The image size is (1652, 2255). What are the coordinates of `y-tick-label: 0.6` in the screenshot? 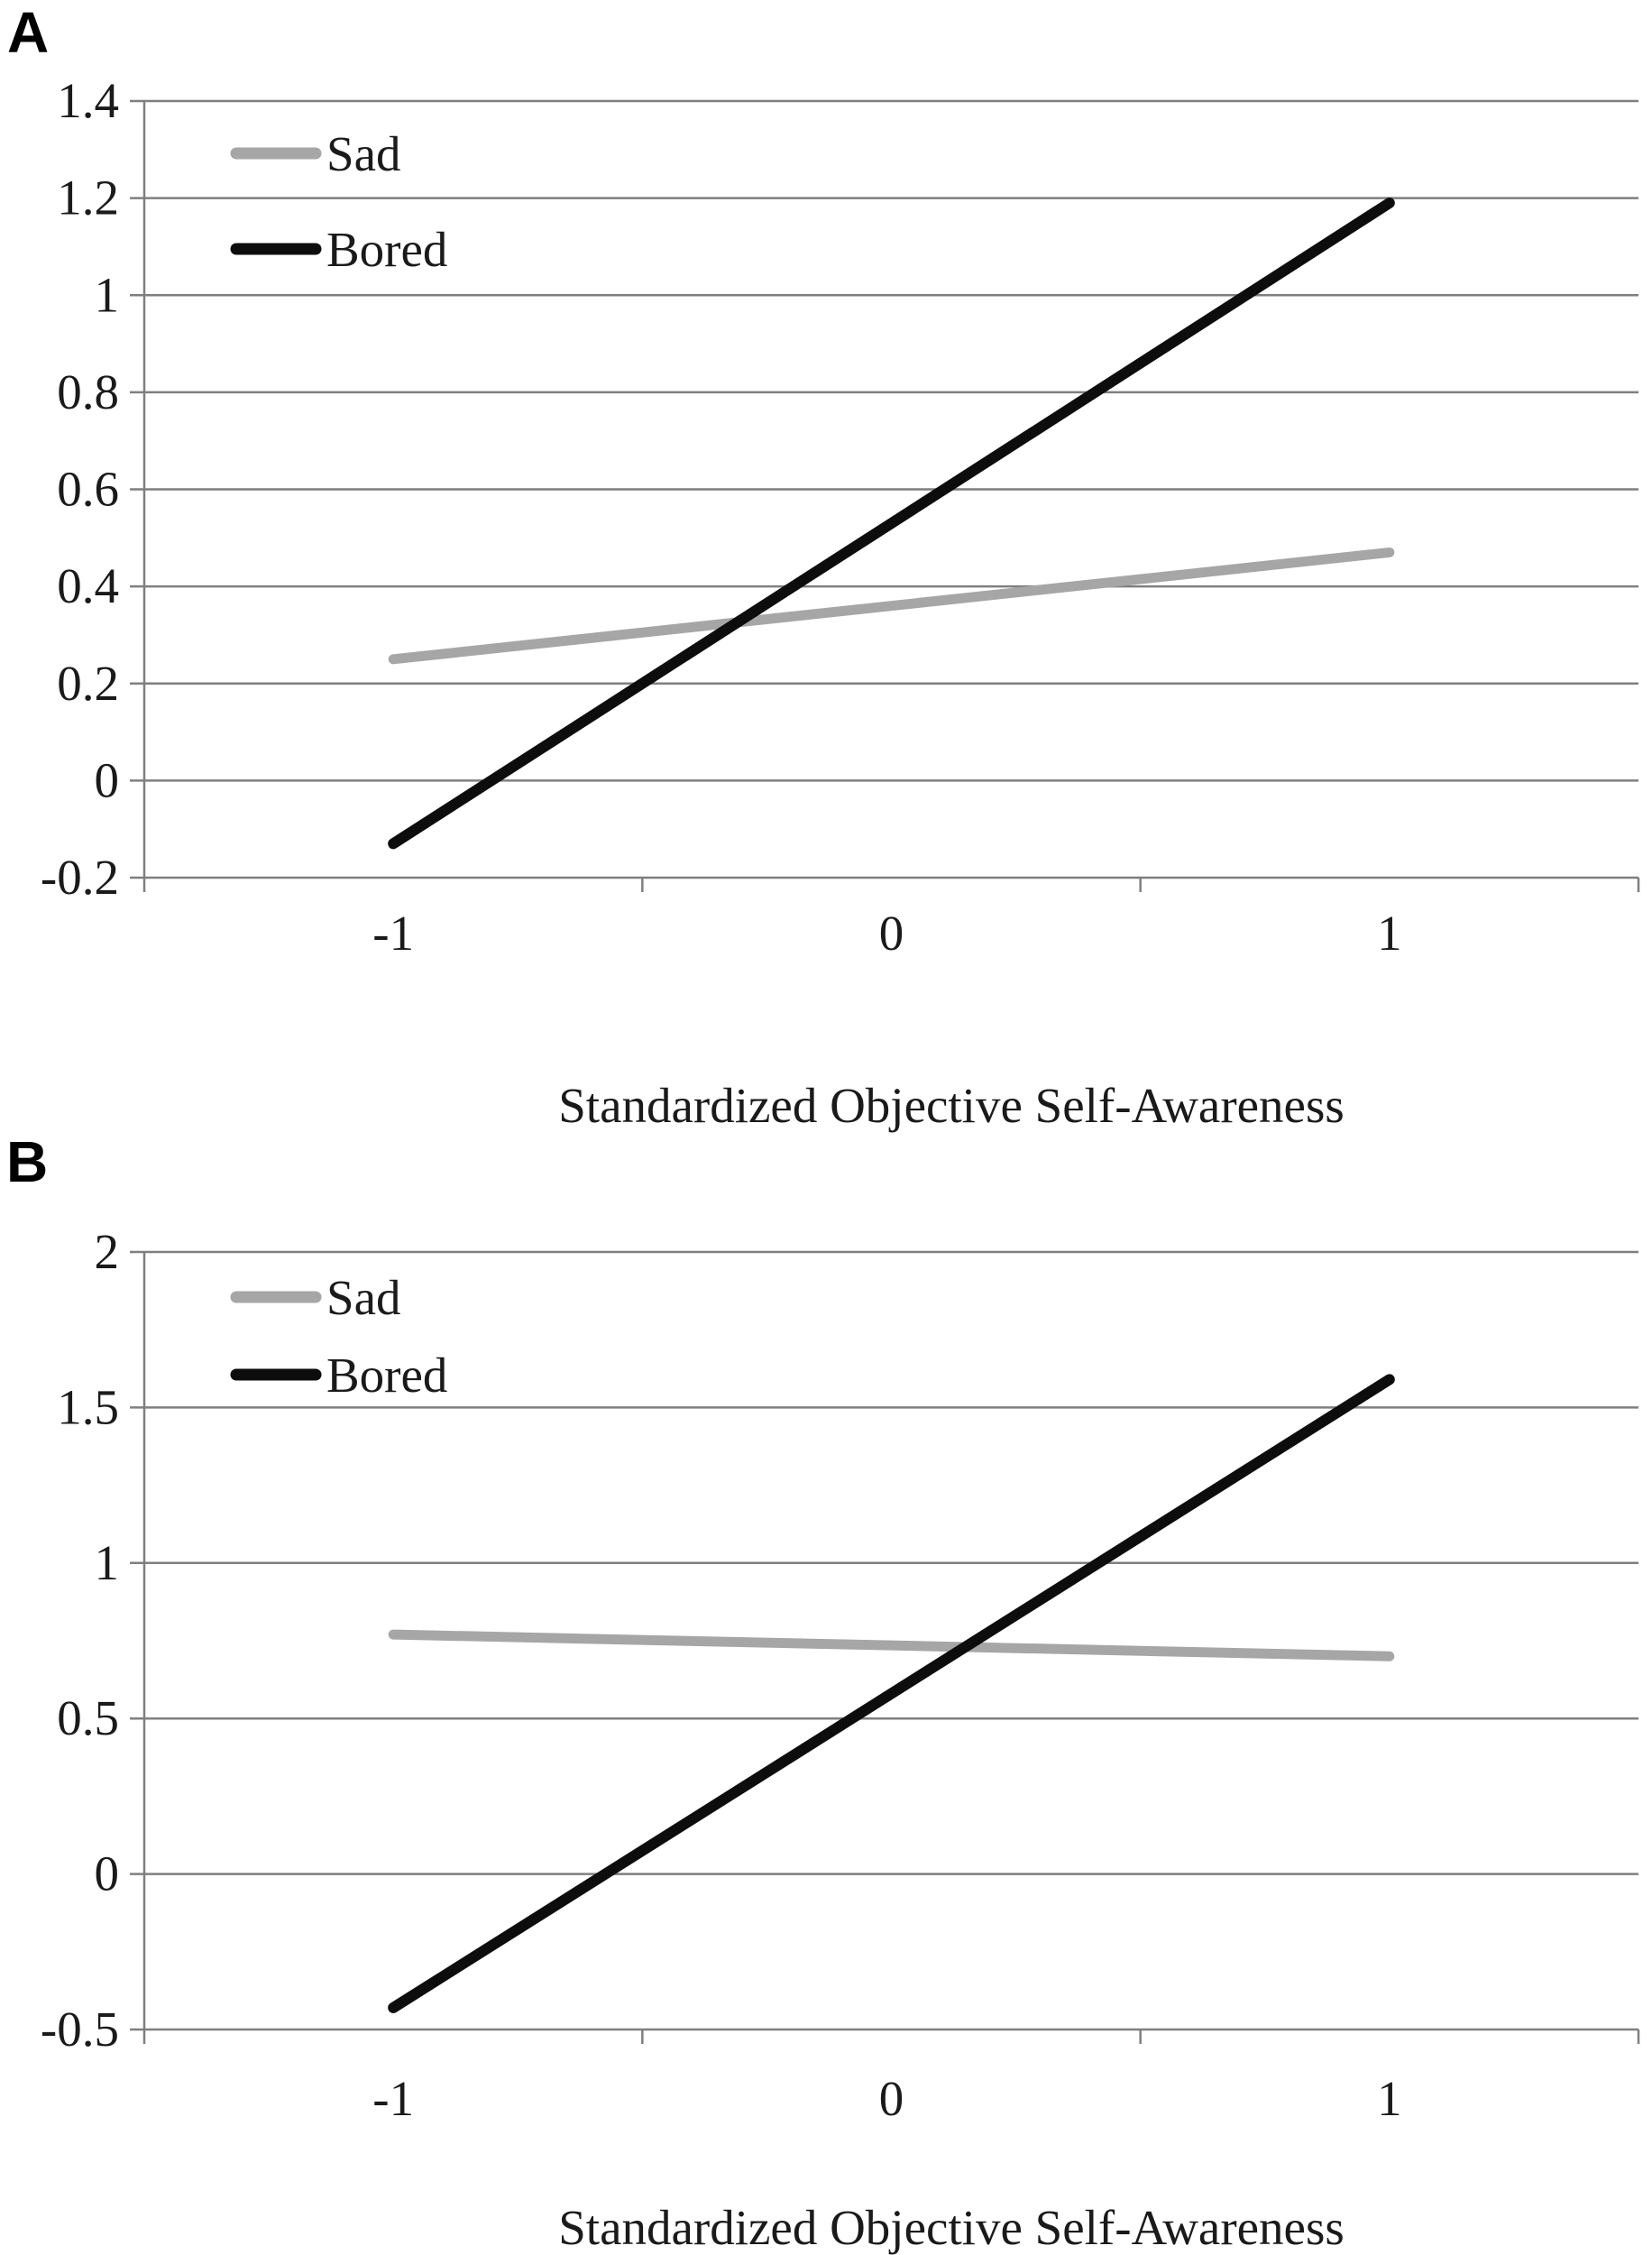 It's located at (88, 489).